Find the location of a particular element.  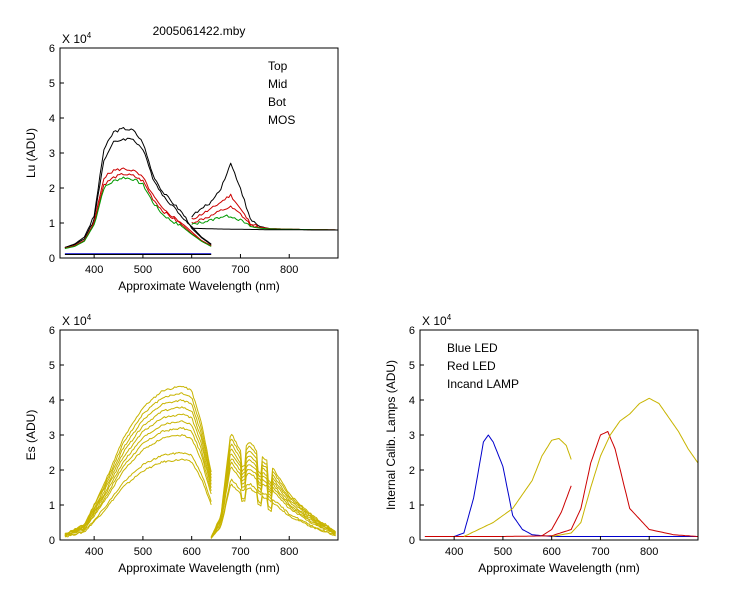

lu-exponent-base: X 10 is located at coordinates (74, 39).